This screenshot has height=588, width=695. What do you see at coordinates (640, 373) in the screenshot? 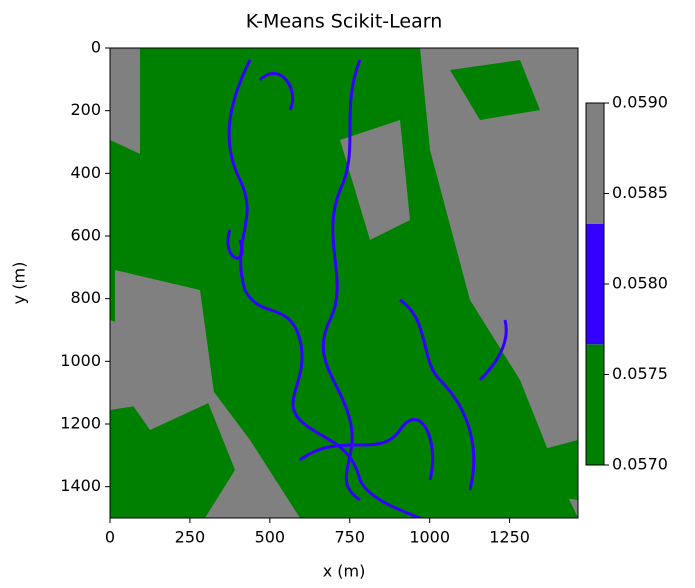
I see `colorbar-tick-label: 0.0575` at bounding box center [640, 373].